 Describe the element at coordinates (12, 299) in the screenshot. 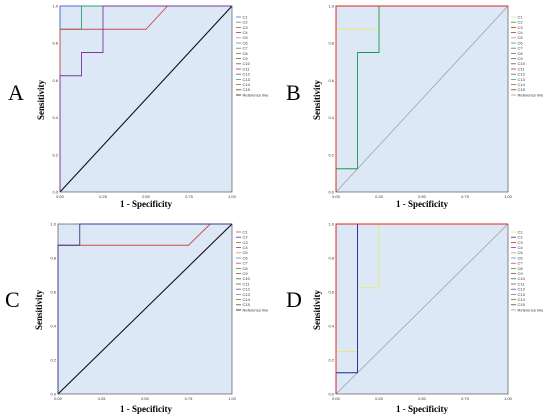

I see `panel-label: C` at that location.